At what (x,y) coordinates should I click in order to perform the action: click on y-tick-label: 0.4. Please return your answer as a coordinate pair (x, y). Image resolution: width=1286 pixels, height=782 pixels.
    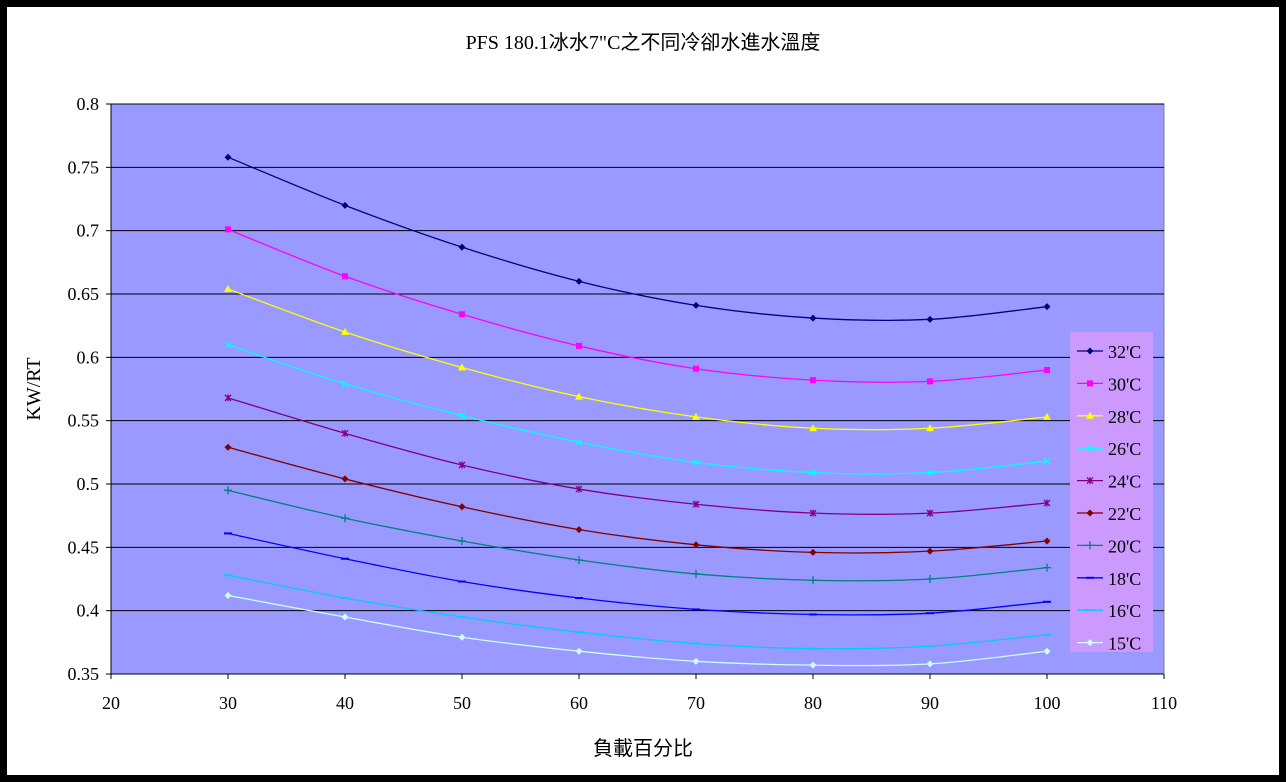
    Looking at the image, I should click on (88, 611).